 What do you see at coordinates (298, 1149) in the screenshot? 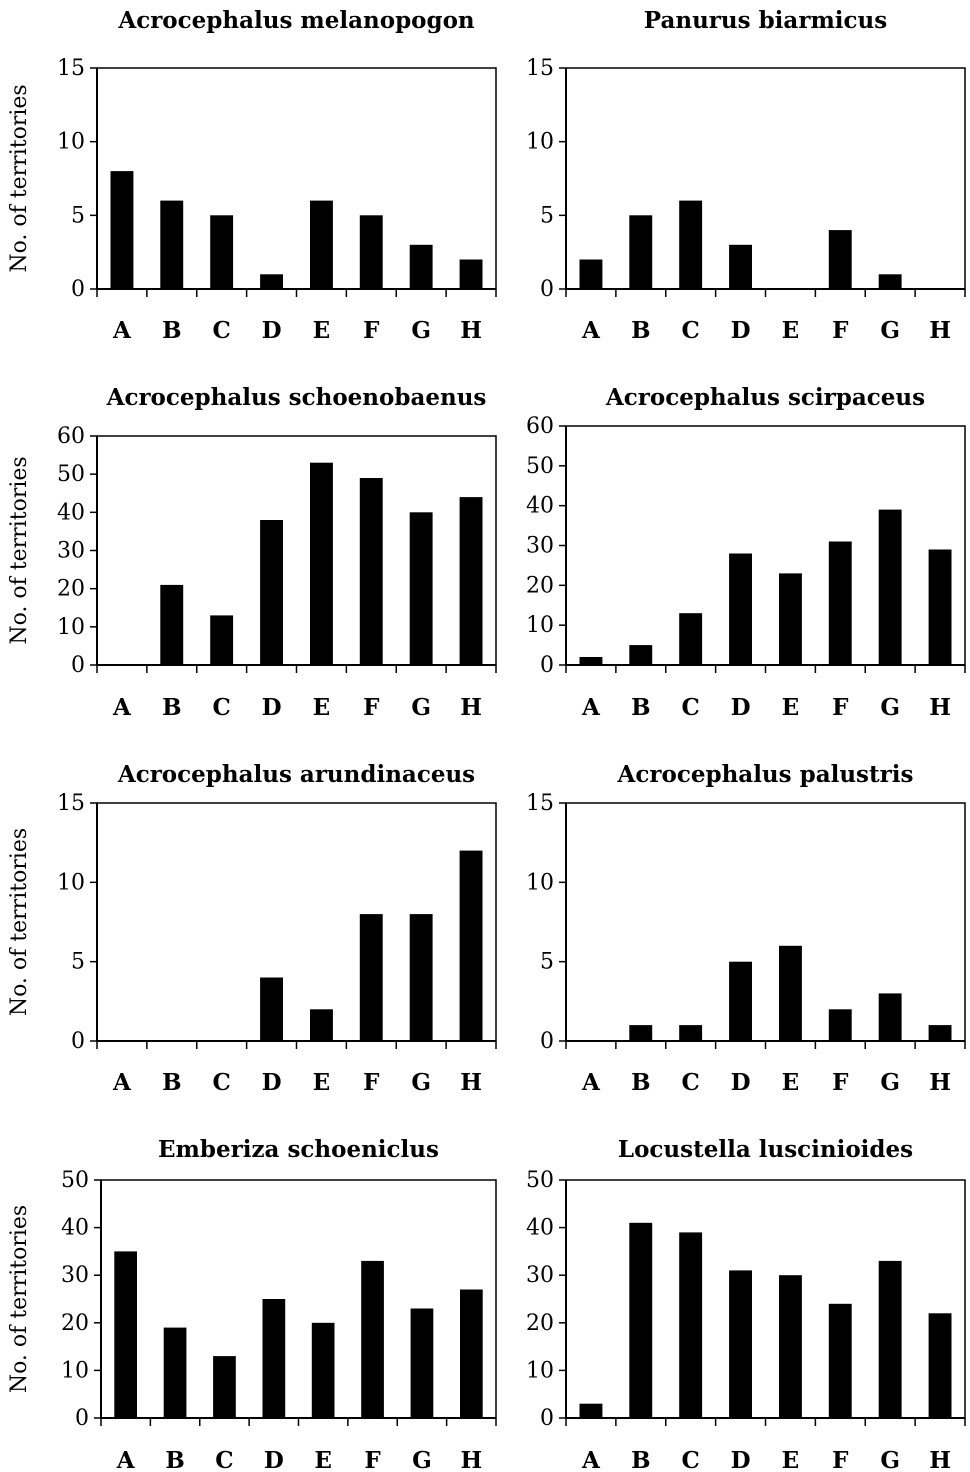
I see `chart-title: Emberiza schoeniclus` at bounding box center [298, 1149].